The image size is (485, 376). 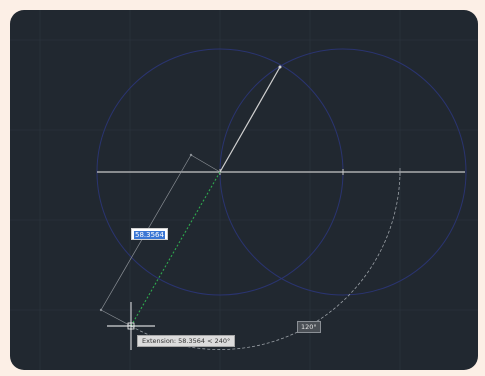 I want to click on extension-tracking-line, so click(x=175, y=249).